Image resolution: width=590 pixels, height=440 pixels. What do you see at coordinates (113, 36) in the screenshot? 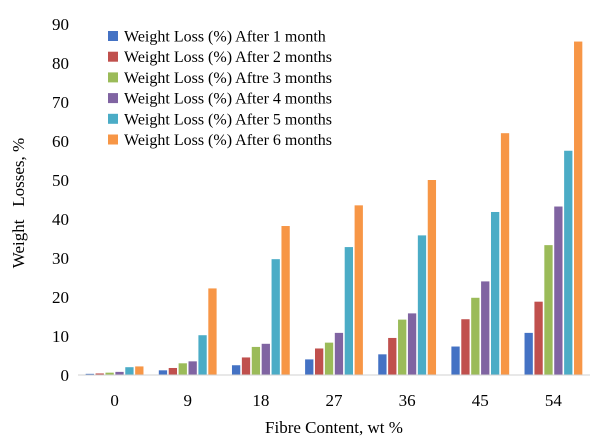
I see `legend-swatch-s1` at bounding box center [113, 36].